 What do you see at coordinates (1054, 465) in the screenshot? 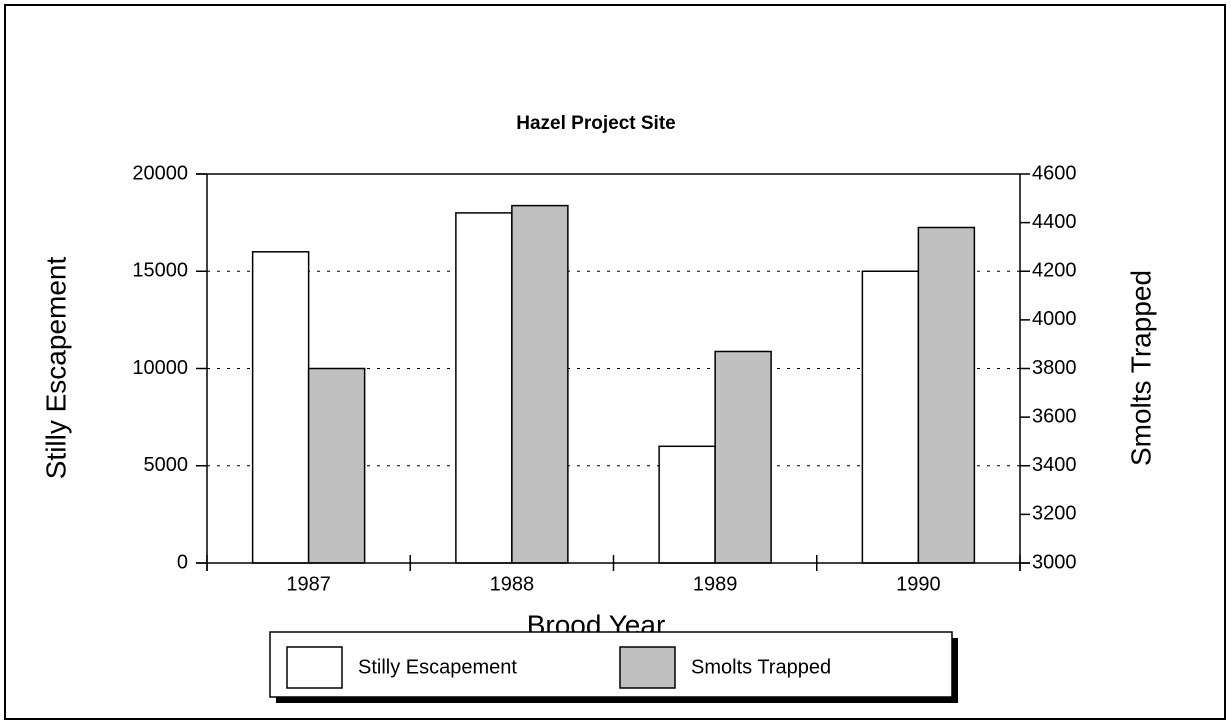
I see `y2-tick-label: 3400` at bounding box center [1054, 465].